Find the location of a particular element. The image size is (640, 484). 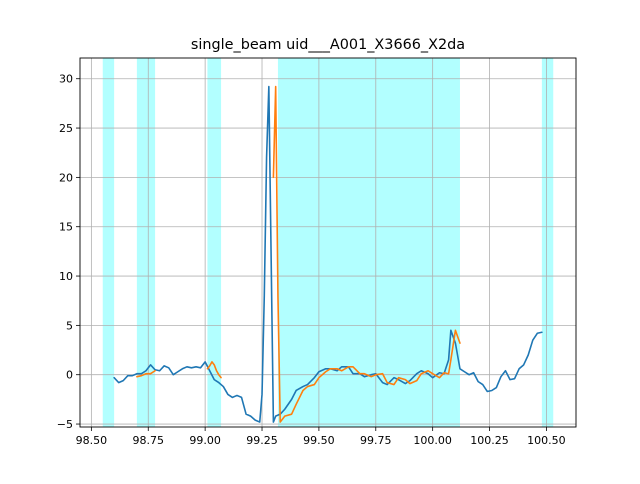

x-tick-label-6: 100.00 is located at coordinates (432, 440).